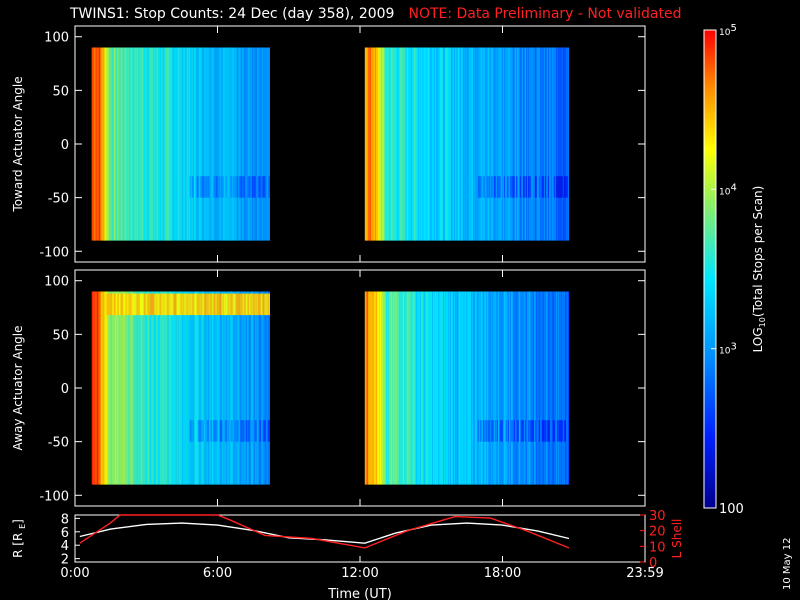 This screenshot has height=600, width=800. I want to click on y-tick-label: -100, so click(54, 496).